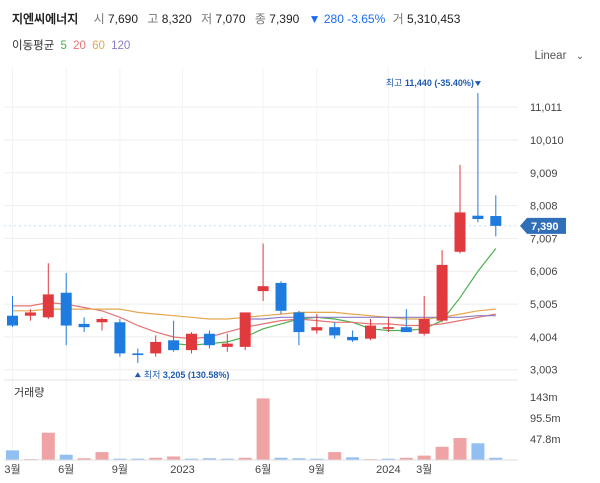 The width and height of the screenshot is (600, 483). I want to click on stock-name: 지엔씨에너지, so click(45, 19).